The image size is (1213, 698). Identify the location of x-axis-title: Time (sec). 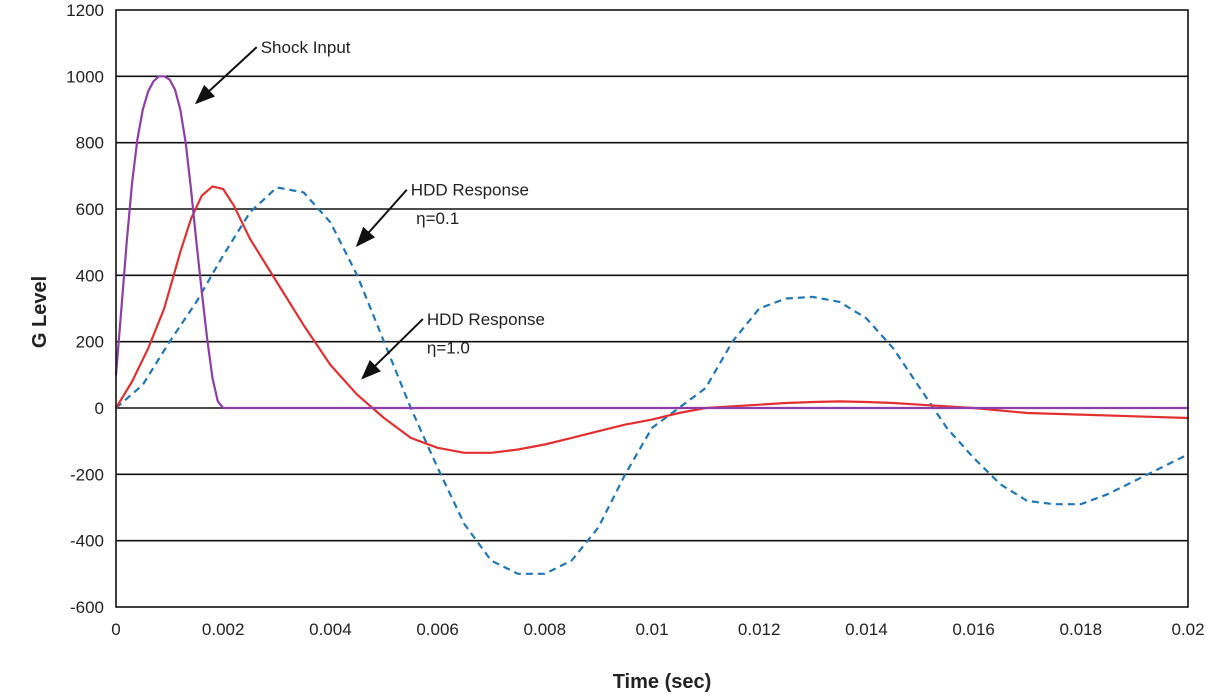
(662, 682).